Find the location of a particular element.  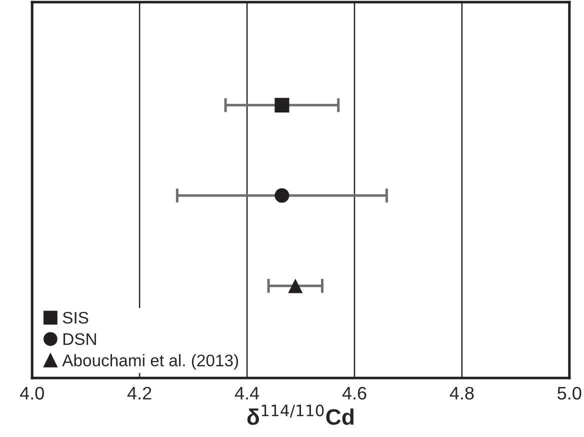

x-tick-label: 5.0 is located at coordinates (570, 393).